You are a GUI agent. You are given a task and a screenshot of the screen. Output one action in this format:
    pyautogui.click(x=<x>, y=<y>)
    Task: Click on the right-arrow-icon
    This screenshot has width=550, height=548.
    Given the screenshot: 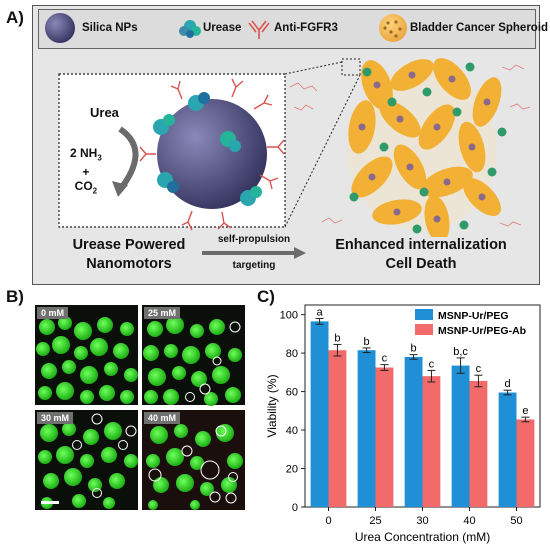 What is the action you would take?
    pyautogui.click(x=254, y=253)
    